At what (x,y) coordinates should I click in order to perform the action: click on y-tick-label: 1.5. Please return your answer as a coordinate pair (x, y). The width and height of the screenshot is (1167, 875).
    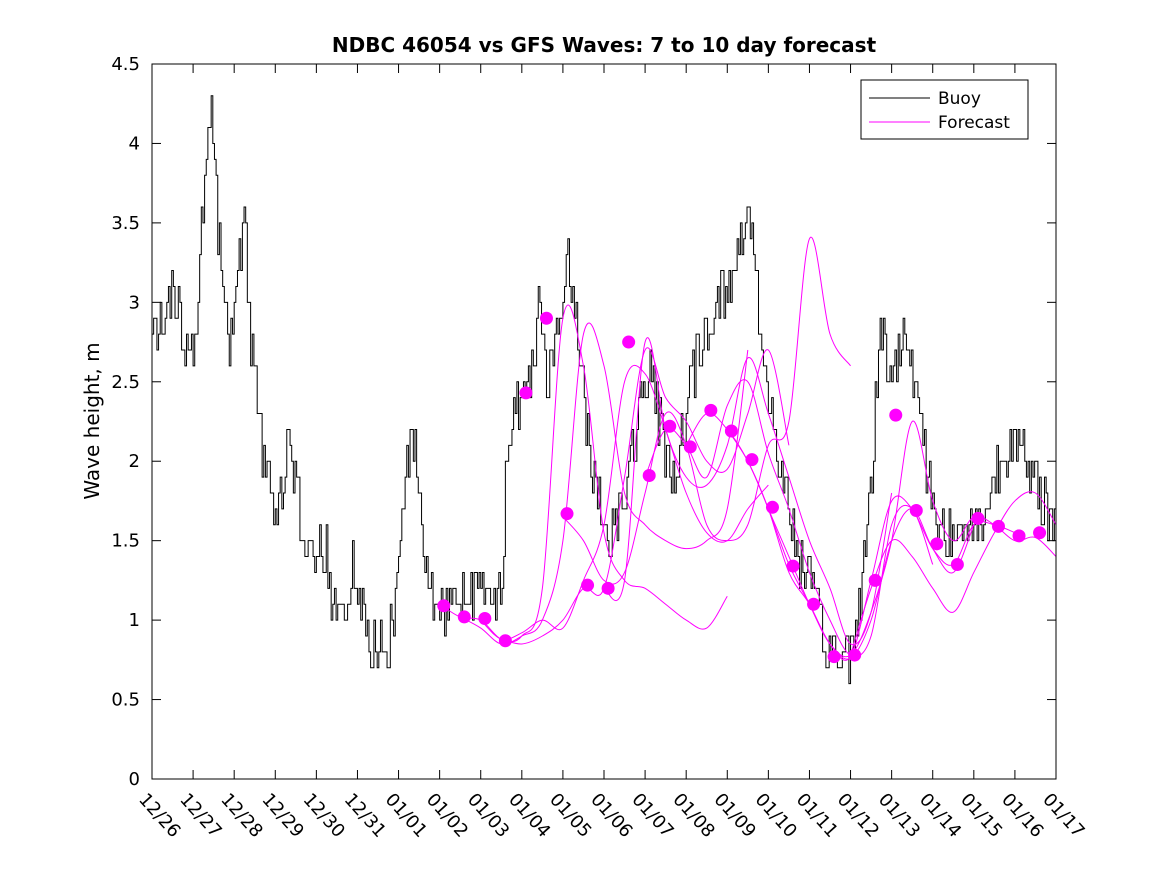
    Looking at the image, I should click on (125, 541).